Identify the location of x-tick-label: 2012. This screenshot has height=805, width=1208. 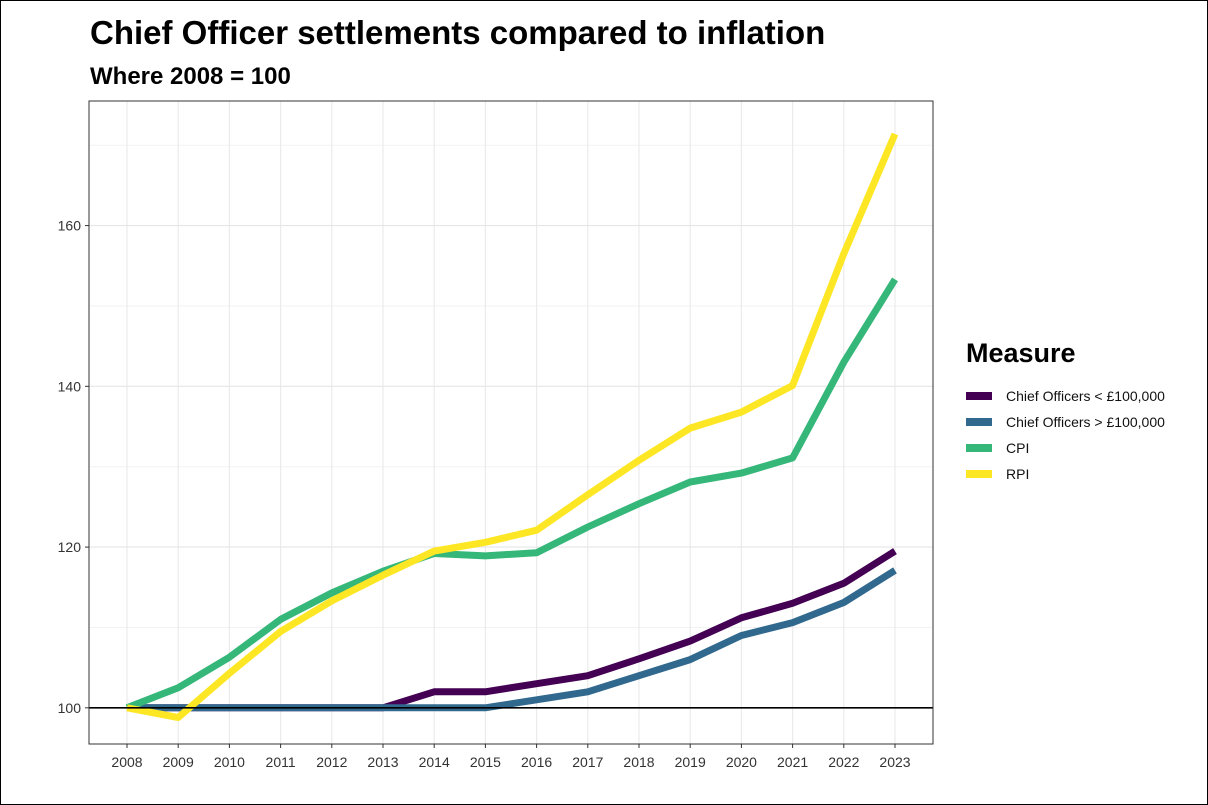
(331, 762).